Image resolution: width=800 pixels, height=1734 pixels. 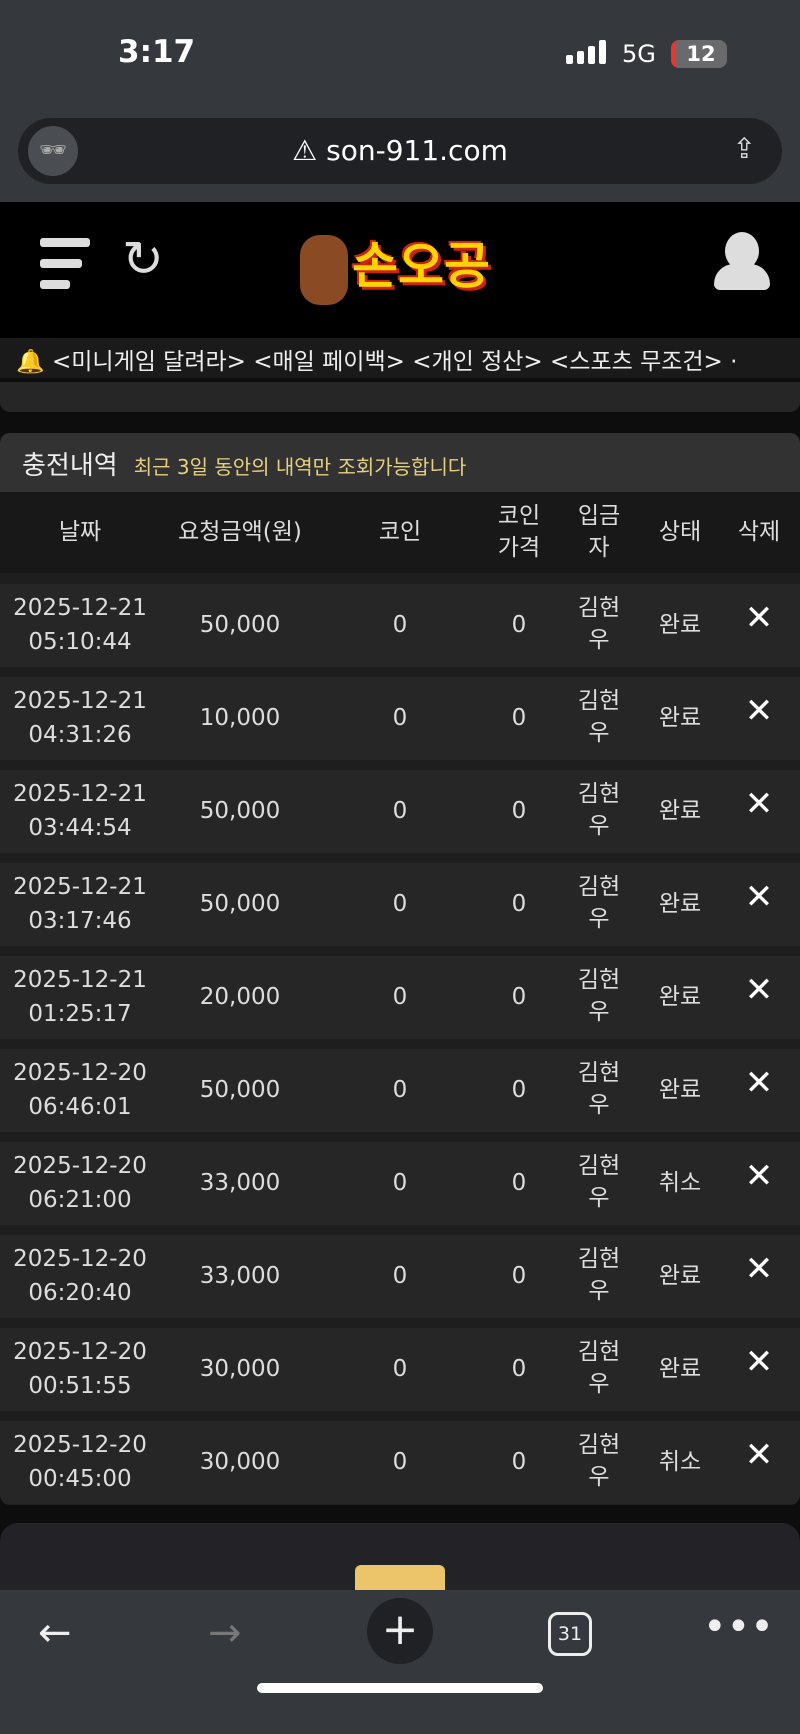 What do you see at coordinates (157, 52) in the screenshot?
I see `clock: 3:17` at bounding box center [157, 52].